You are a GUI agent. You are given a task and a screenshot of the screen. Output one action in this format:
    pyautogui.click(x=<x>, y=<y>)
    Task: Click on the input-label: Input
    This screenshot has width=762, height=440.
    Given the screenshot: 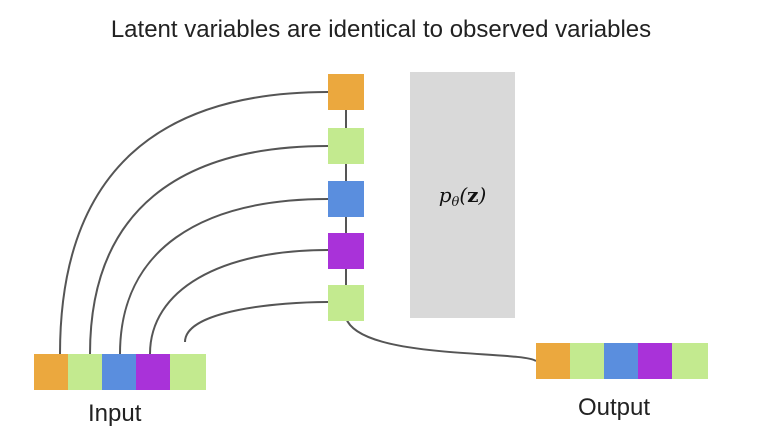 What is the action you would take?
    pyautogui.click(x=115, y=413)
    